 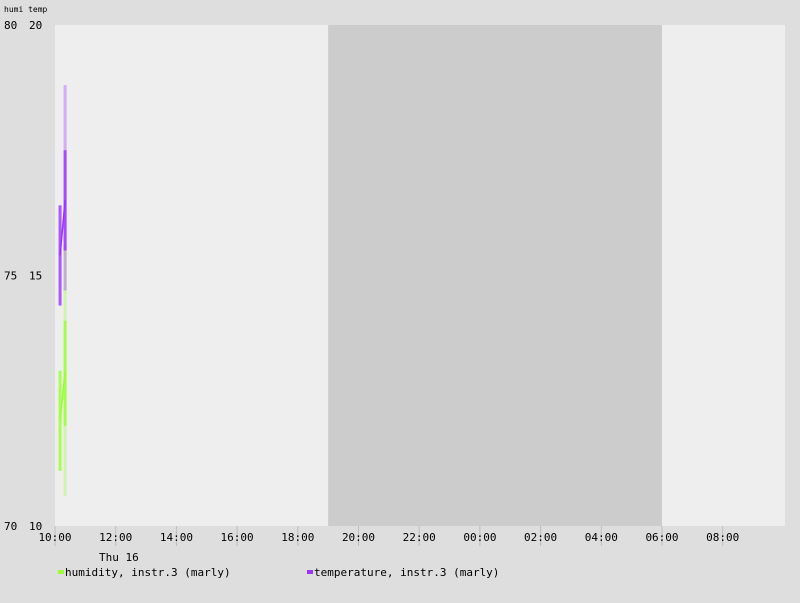 I want to click on x-tick-label: 10:00, so click(x=54, y=537).